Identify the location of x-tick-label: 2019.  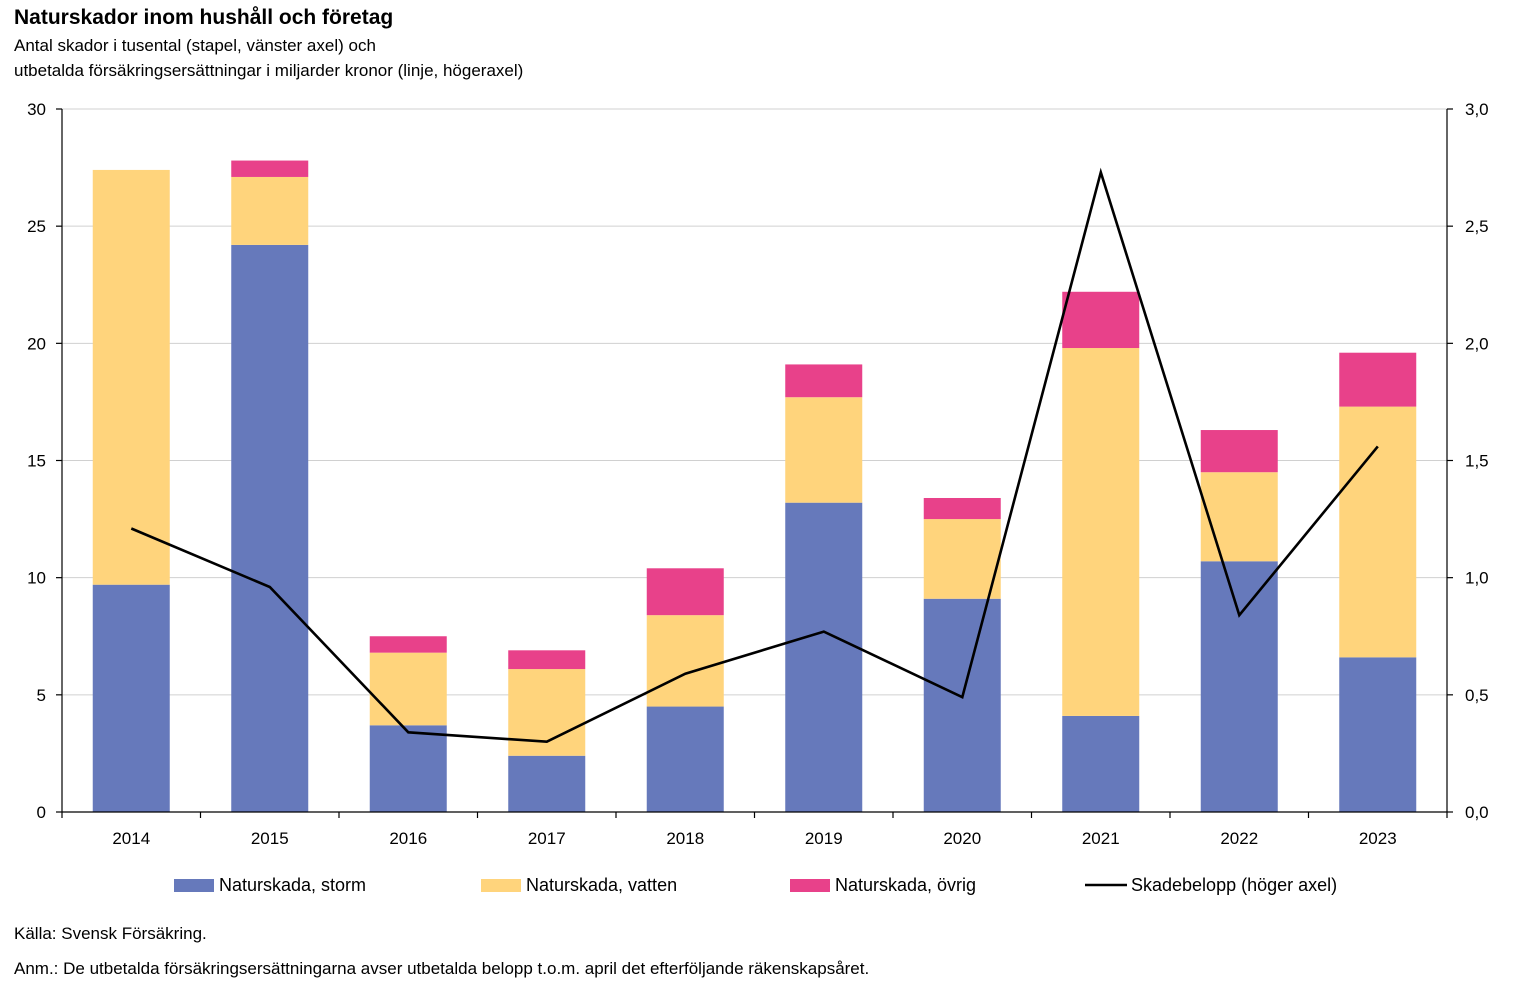
(824, 838).